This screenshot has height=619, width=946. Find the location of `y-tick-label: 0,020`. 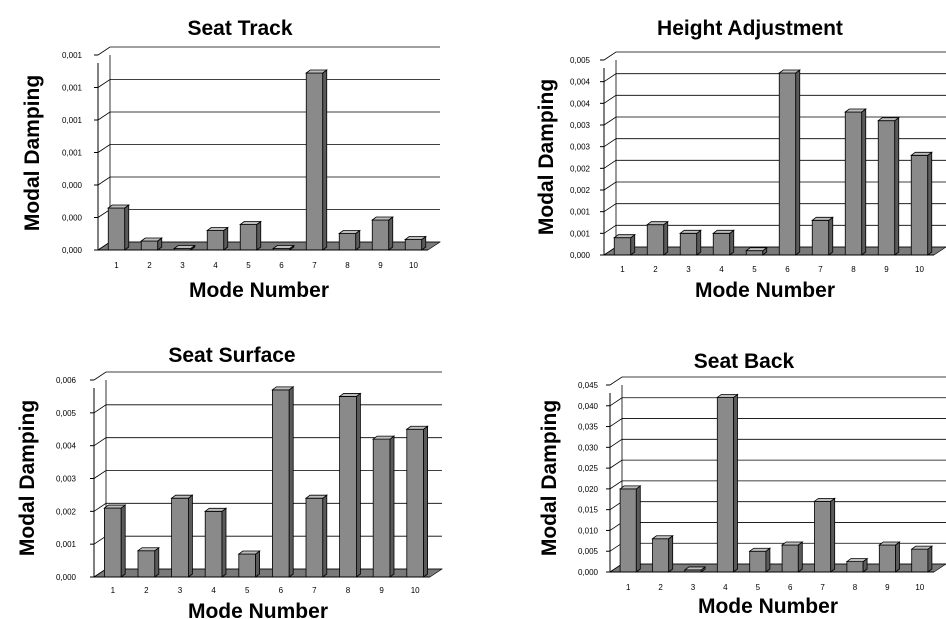

y-tick-label: 0,020 is located at coordinates (588, 489).